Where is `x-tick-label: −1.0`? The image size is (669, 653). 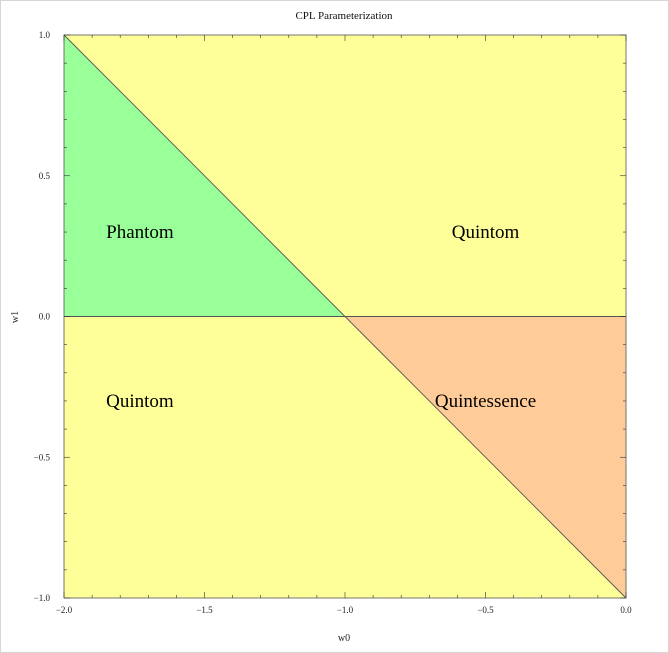
x-tick-label: −1.0 is located at coordinates (345, 610).